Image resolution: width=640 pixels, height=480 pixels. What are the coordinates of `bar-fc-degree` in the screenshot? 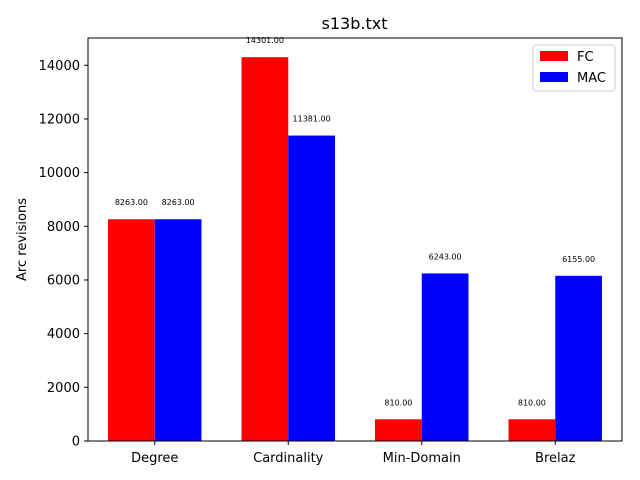 It's located at (131, 330).